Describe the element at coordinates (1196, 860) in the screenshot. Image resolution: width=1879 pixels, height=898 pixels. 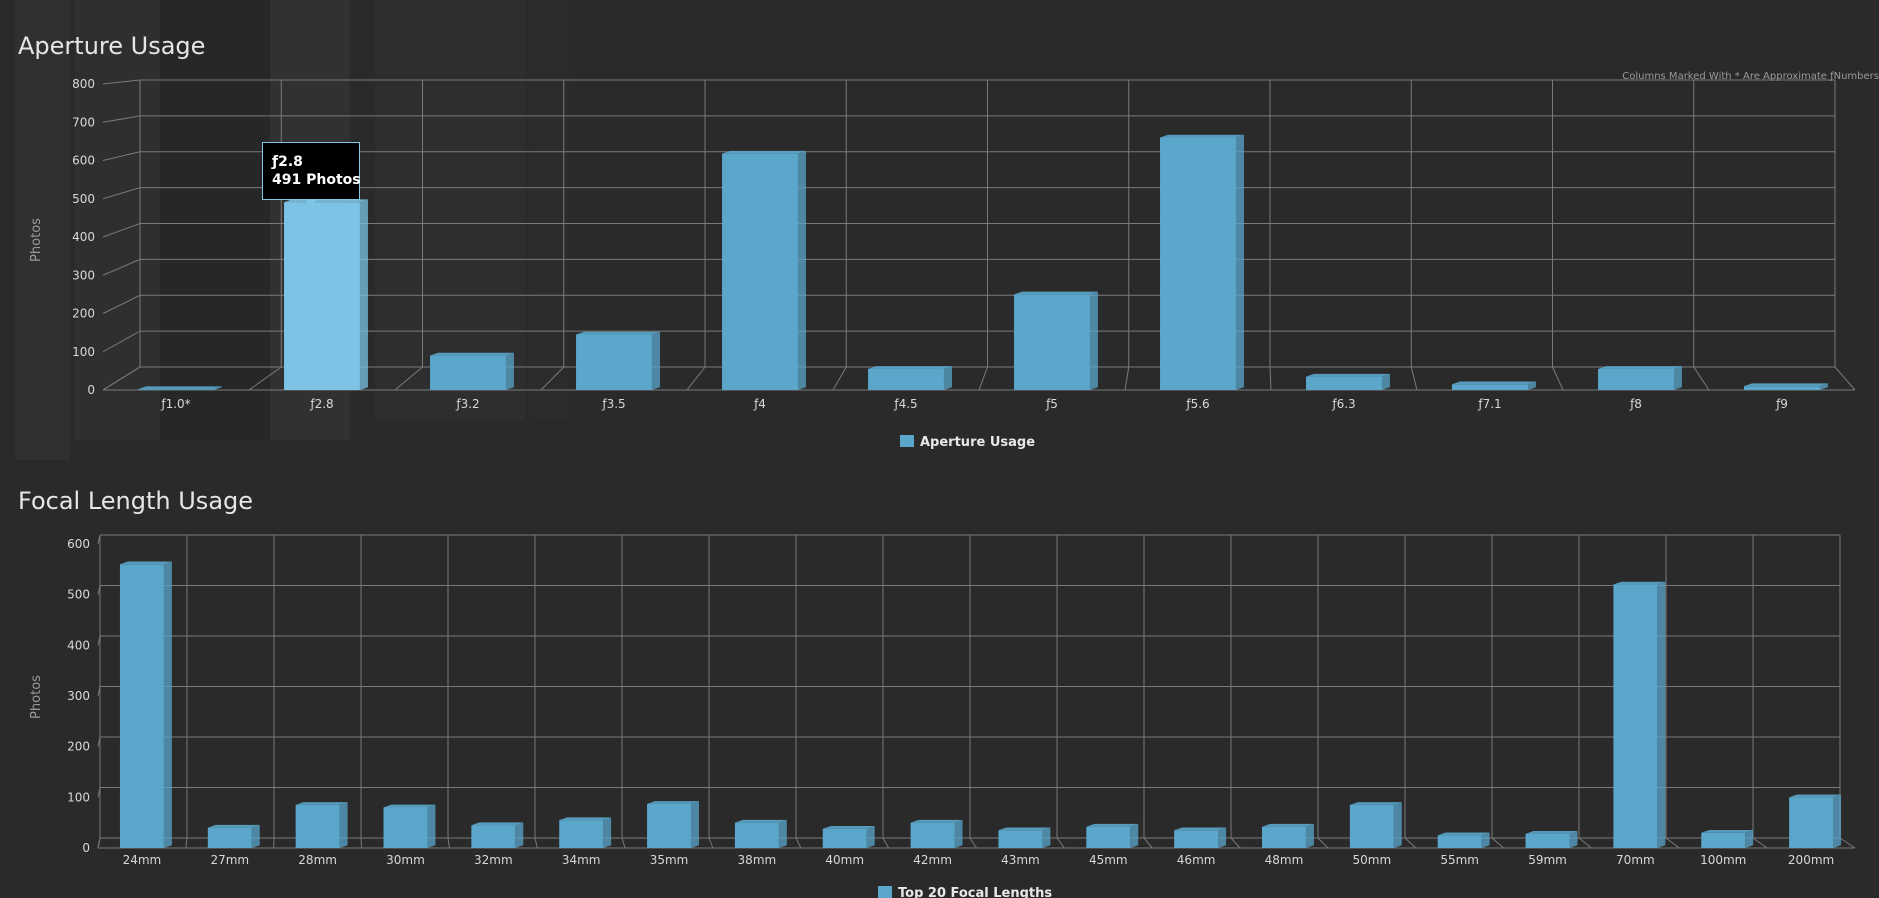
I see `x-tick-label: 46mm` at that location.